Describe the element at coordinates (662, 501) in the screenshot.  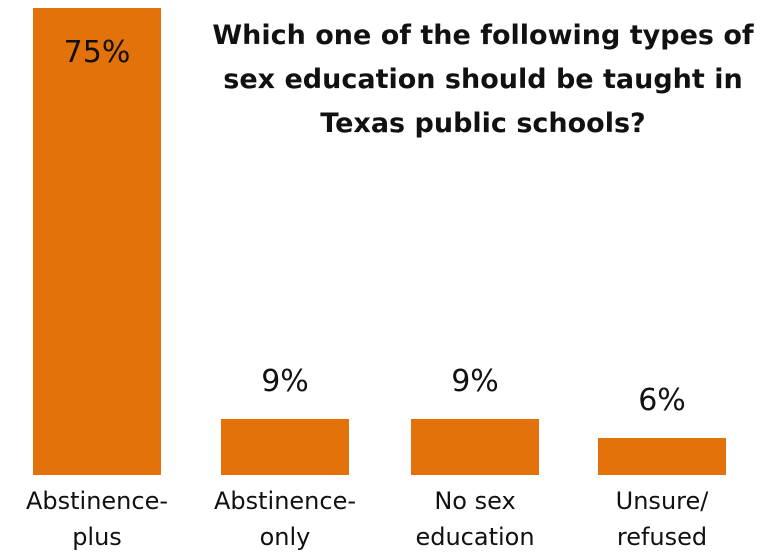
I see `category-label-line: Unsure/` at that location.